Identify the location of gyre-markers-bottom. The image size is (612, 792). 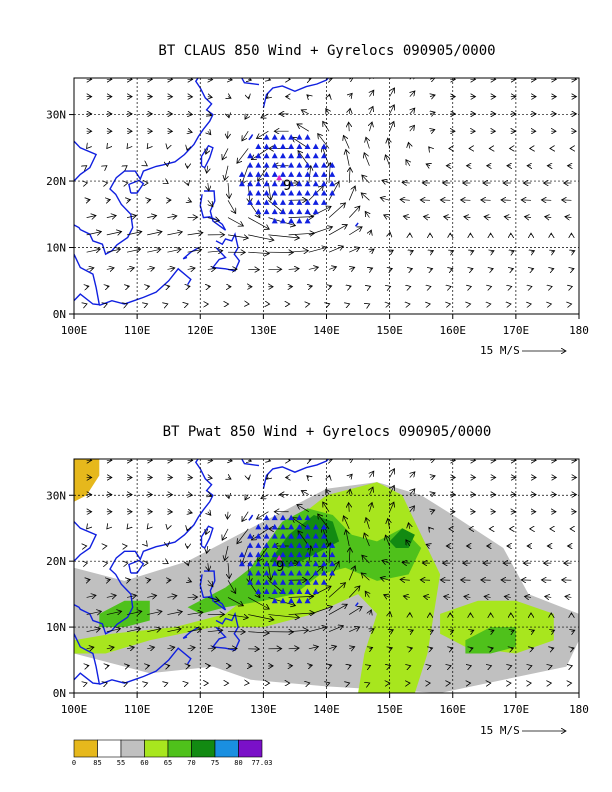
(287, 559).